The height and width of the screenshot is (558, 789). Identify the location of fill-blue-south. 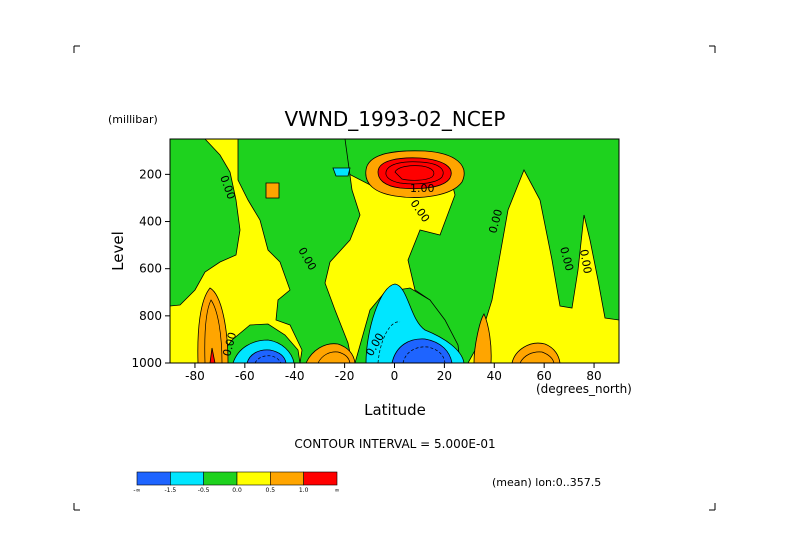
(266, 356).